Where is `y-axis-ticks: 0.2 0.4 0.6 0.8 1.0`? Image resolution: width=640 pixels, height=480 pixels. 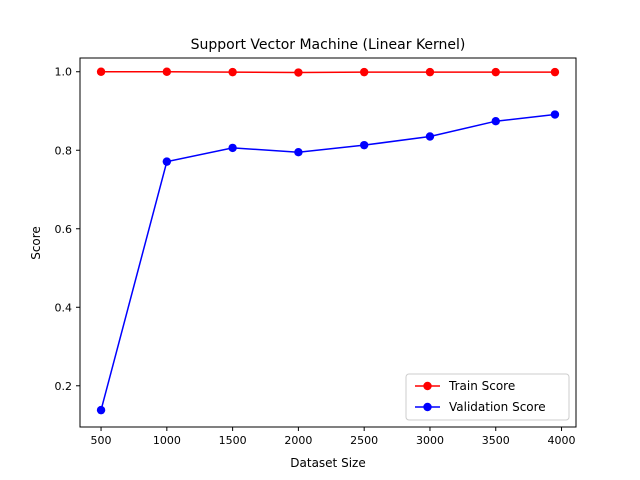
y-axis-ticks: 0.2 0.4 0.6 0.8 1.0 is located at coordinates (67, 229).